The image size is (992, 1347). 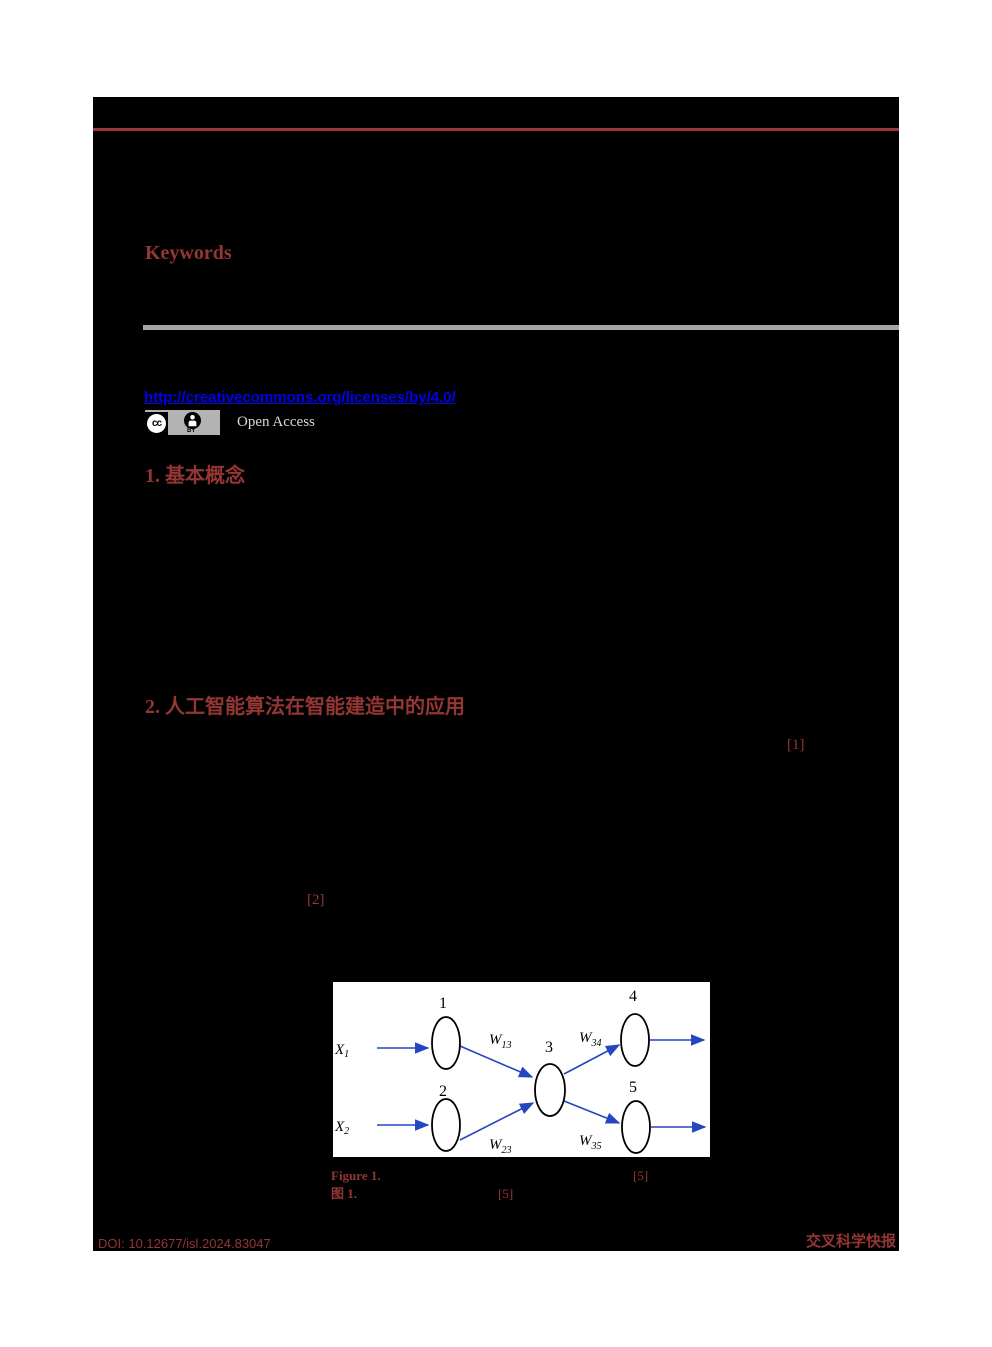 I want to click on keywords-heading: Keywords, so click(x=188, y=253).